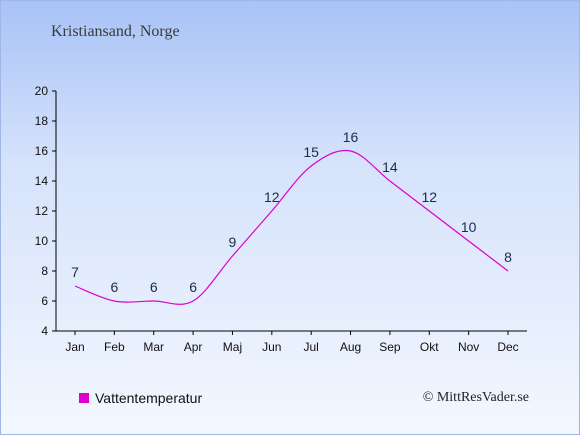 The width and height of the screenshot is (580, 436). What do you see at coordinates (351, 137) in the screenshot?
I see `data-label: 16` at bounding box center [351, 137].